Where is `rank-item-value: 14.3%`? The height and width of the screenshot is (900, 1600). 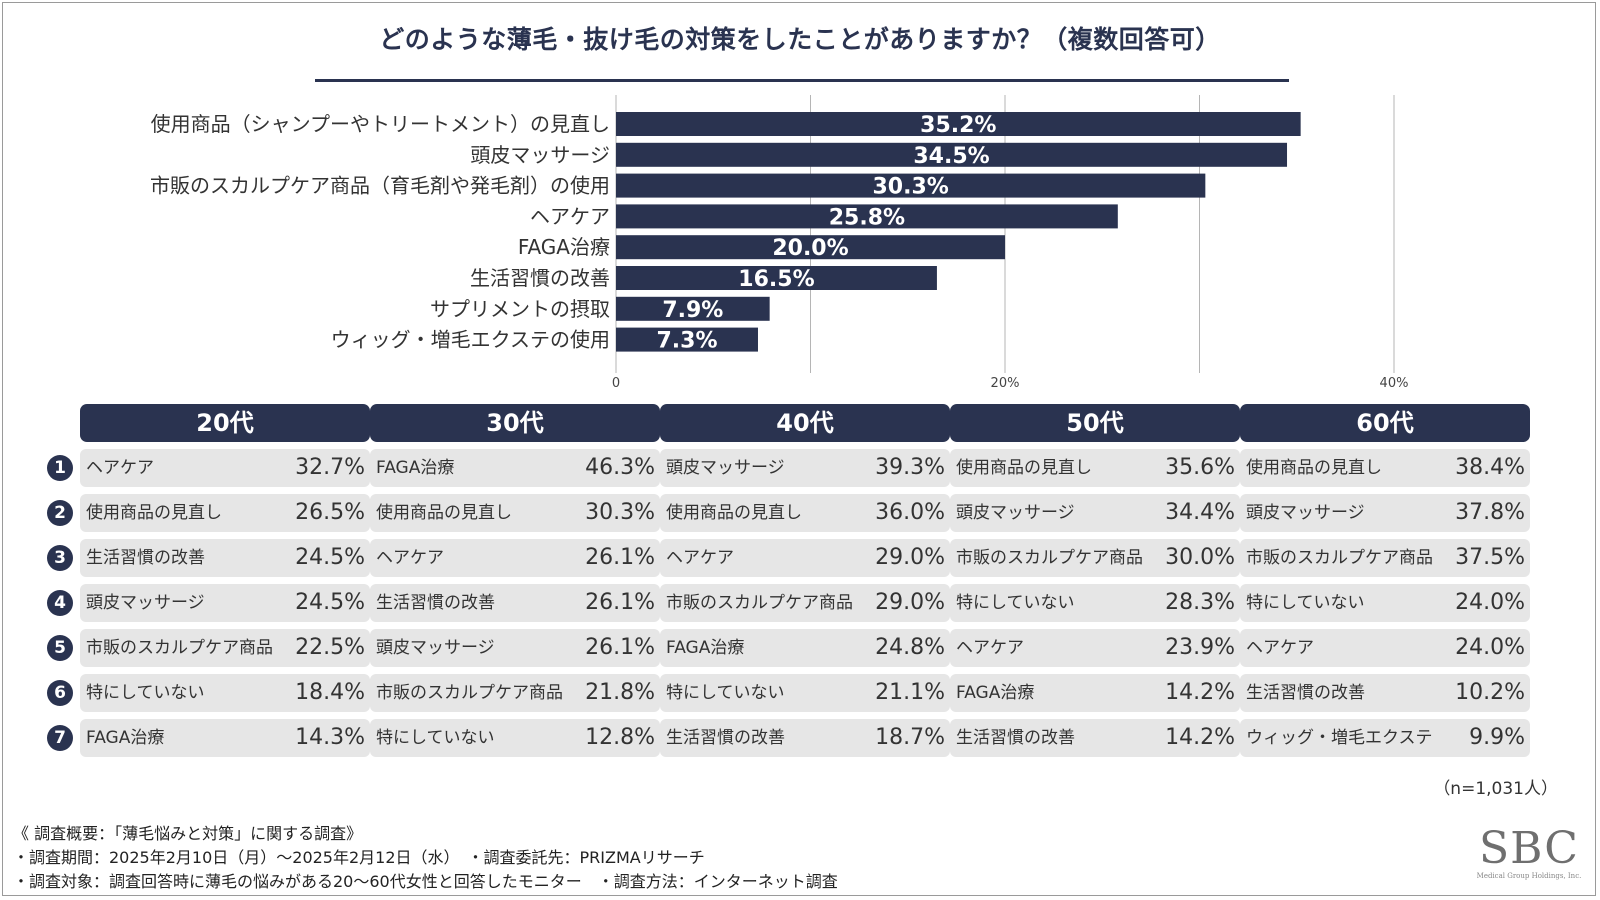
rank-item-value: 14.3% is located at coordinates (330, 737).